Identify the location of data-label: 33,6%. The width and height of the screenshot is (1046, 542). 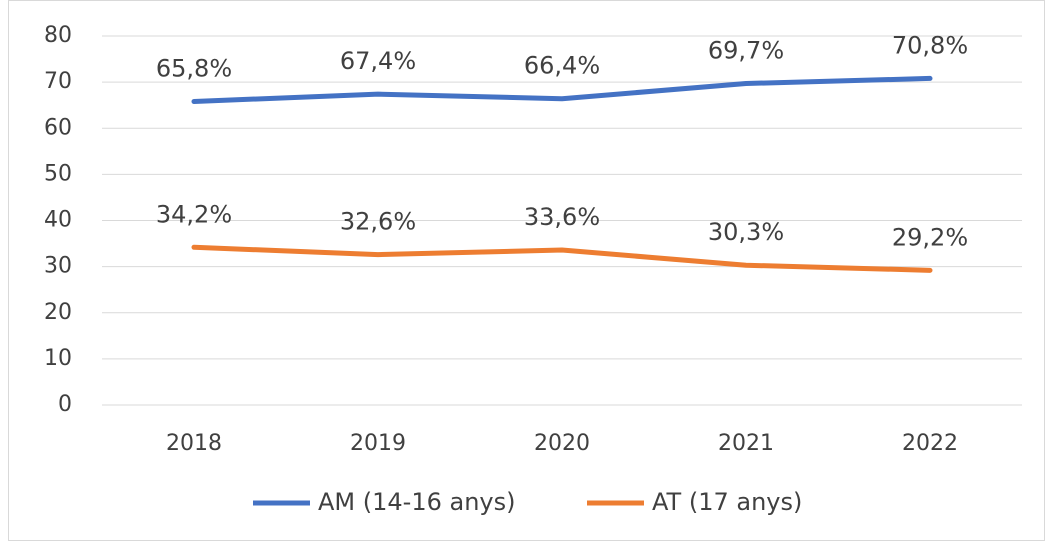
(562, 217).